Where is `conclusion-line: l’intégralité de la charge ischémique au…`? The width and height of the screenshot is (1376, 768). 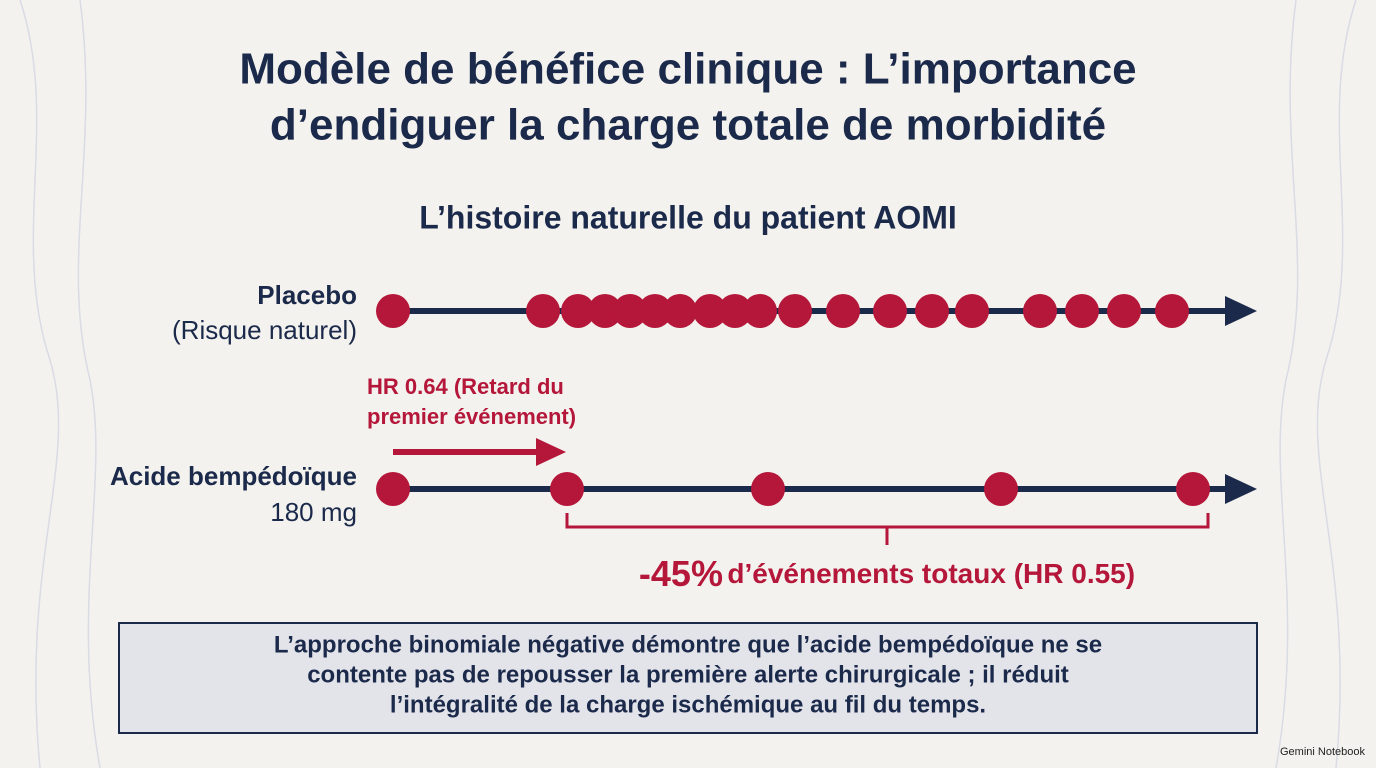
conclusion-line: l’intégralité de la charge ischémique au… is located at coordinates (688, 704).